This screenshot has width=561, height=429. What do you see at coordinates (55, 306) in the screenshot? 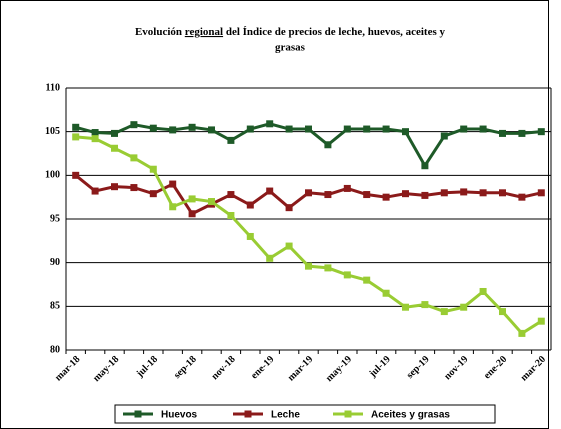
I see `y-tick-label: 85` at bounding box center [55, 306].